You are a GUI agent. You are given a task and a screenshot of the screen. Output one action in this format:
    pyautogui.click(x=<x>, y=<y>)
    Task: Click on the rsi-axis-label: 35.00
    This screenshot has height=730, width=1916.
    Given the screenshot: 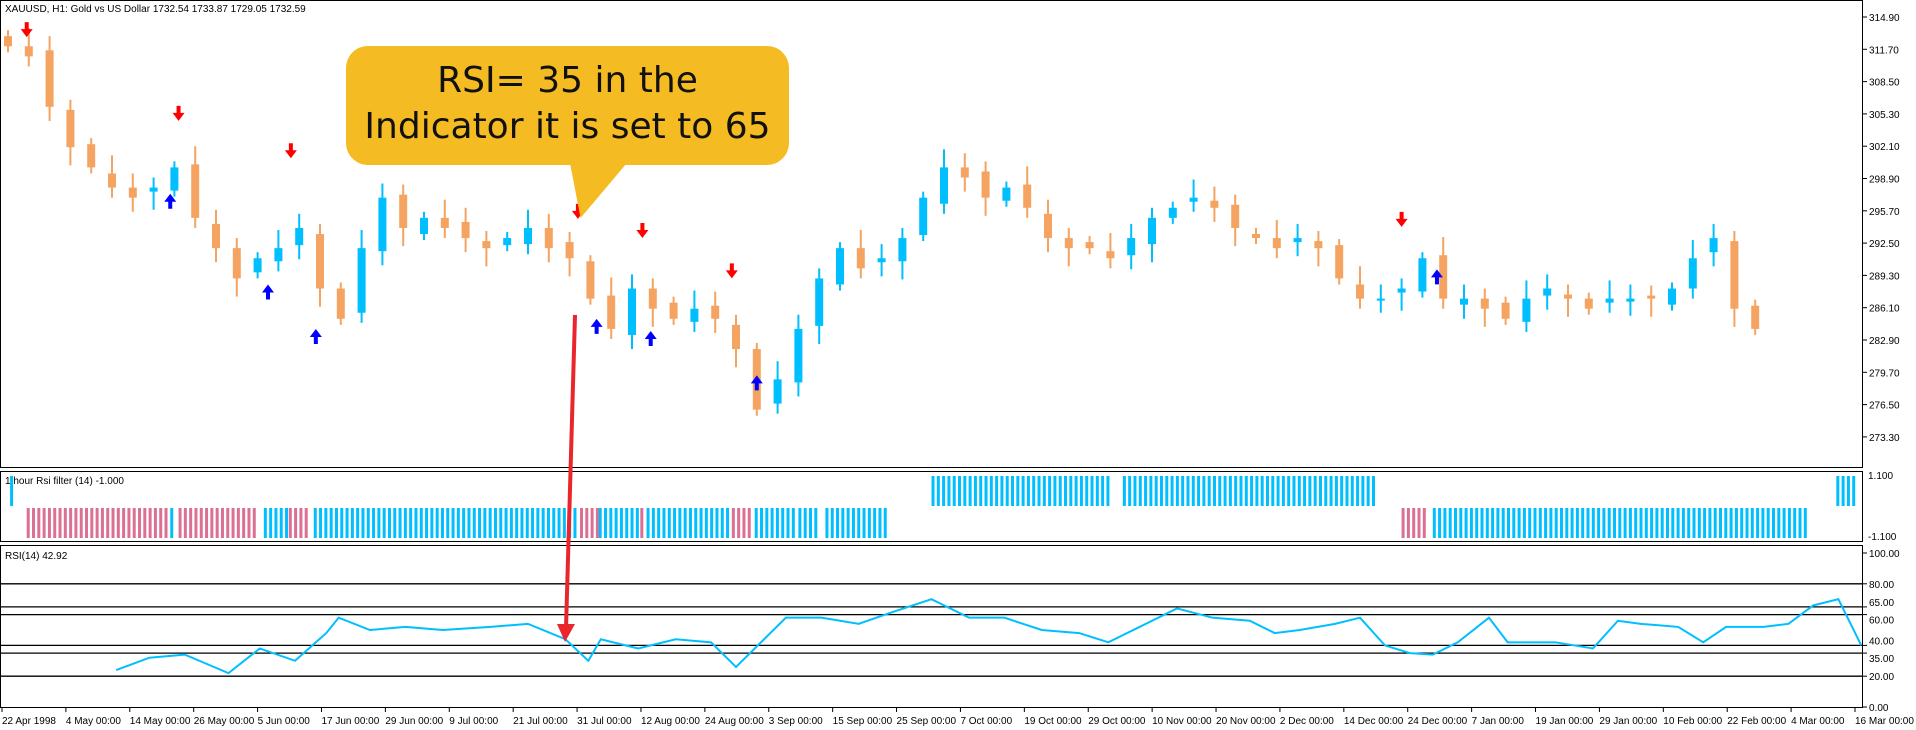 What is the action you would take?
    pyautogui.click(x=1881, y=659)
    